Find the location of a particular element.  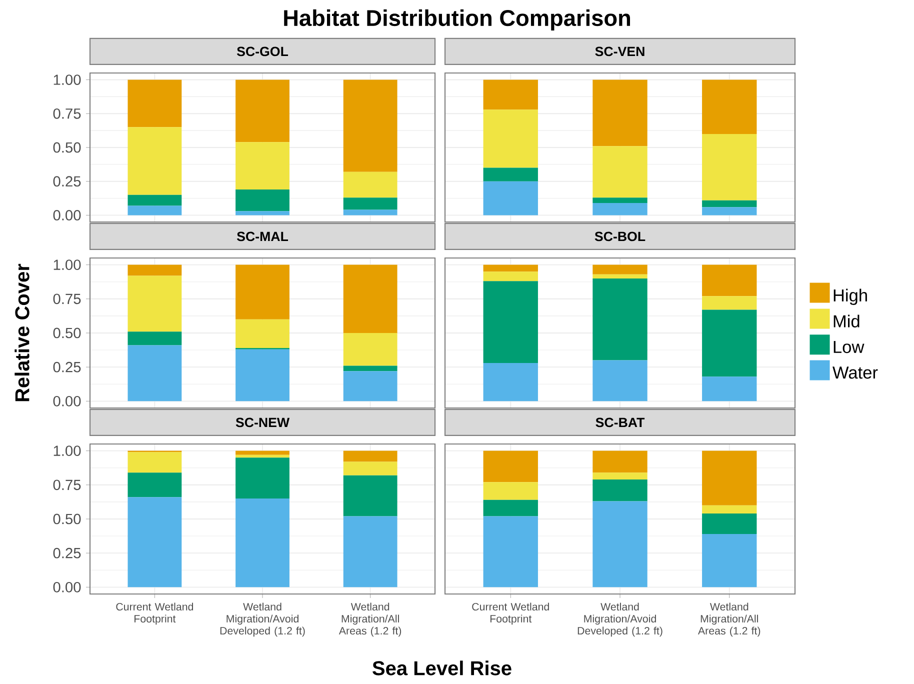

legend-label: Low is located at coordinates (849, 347).